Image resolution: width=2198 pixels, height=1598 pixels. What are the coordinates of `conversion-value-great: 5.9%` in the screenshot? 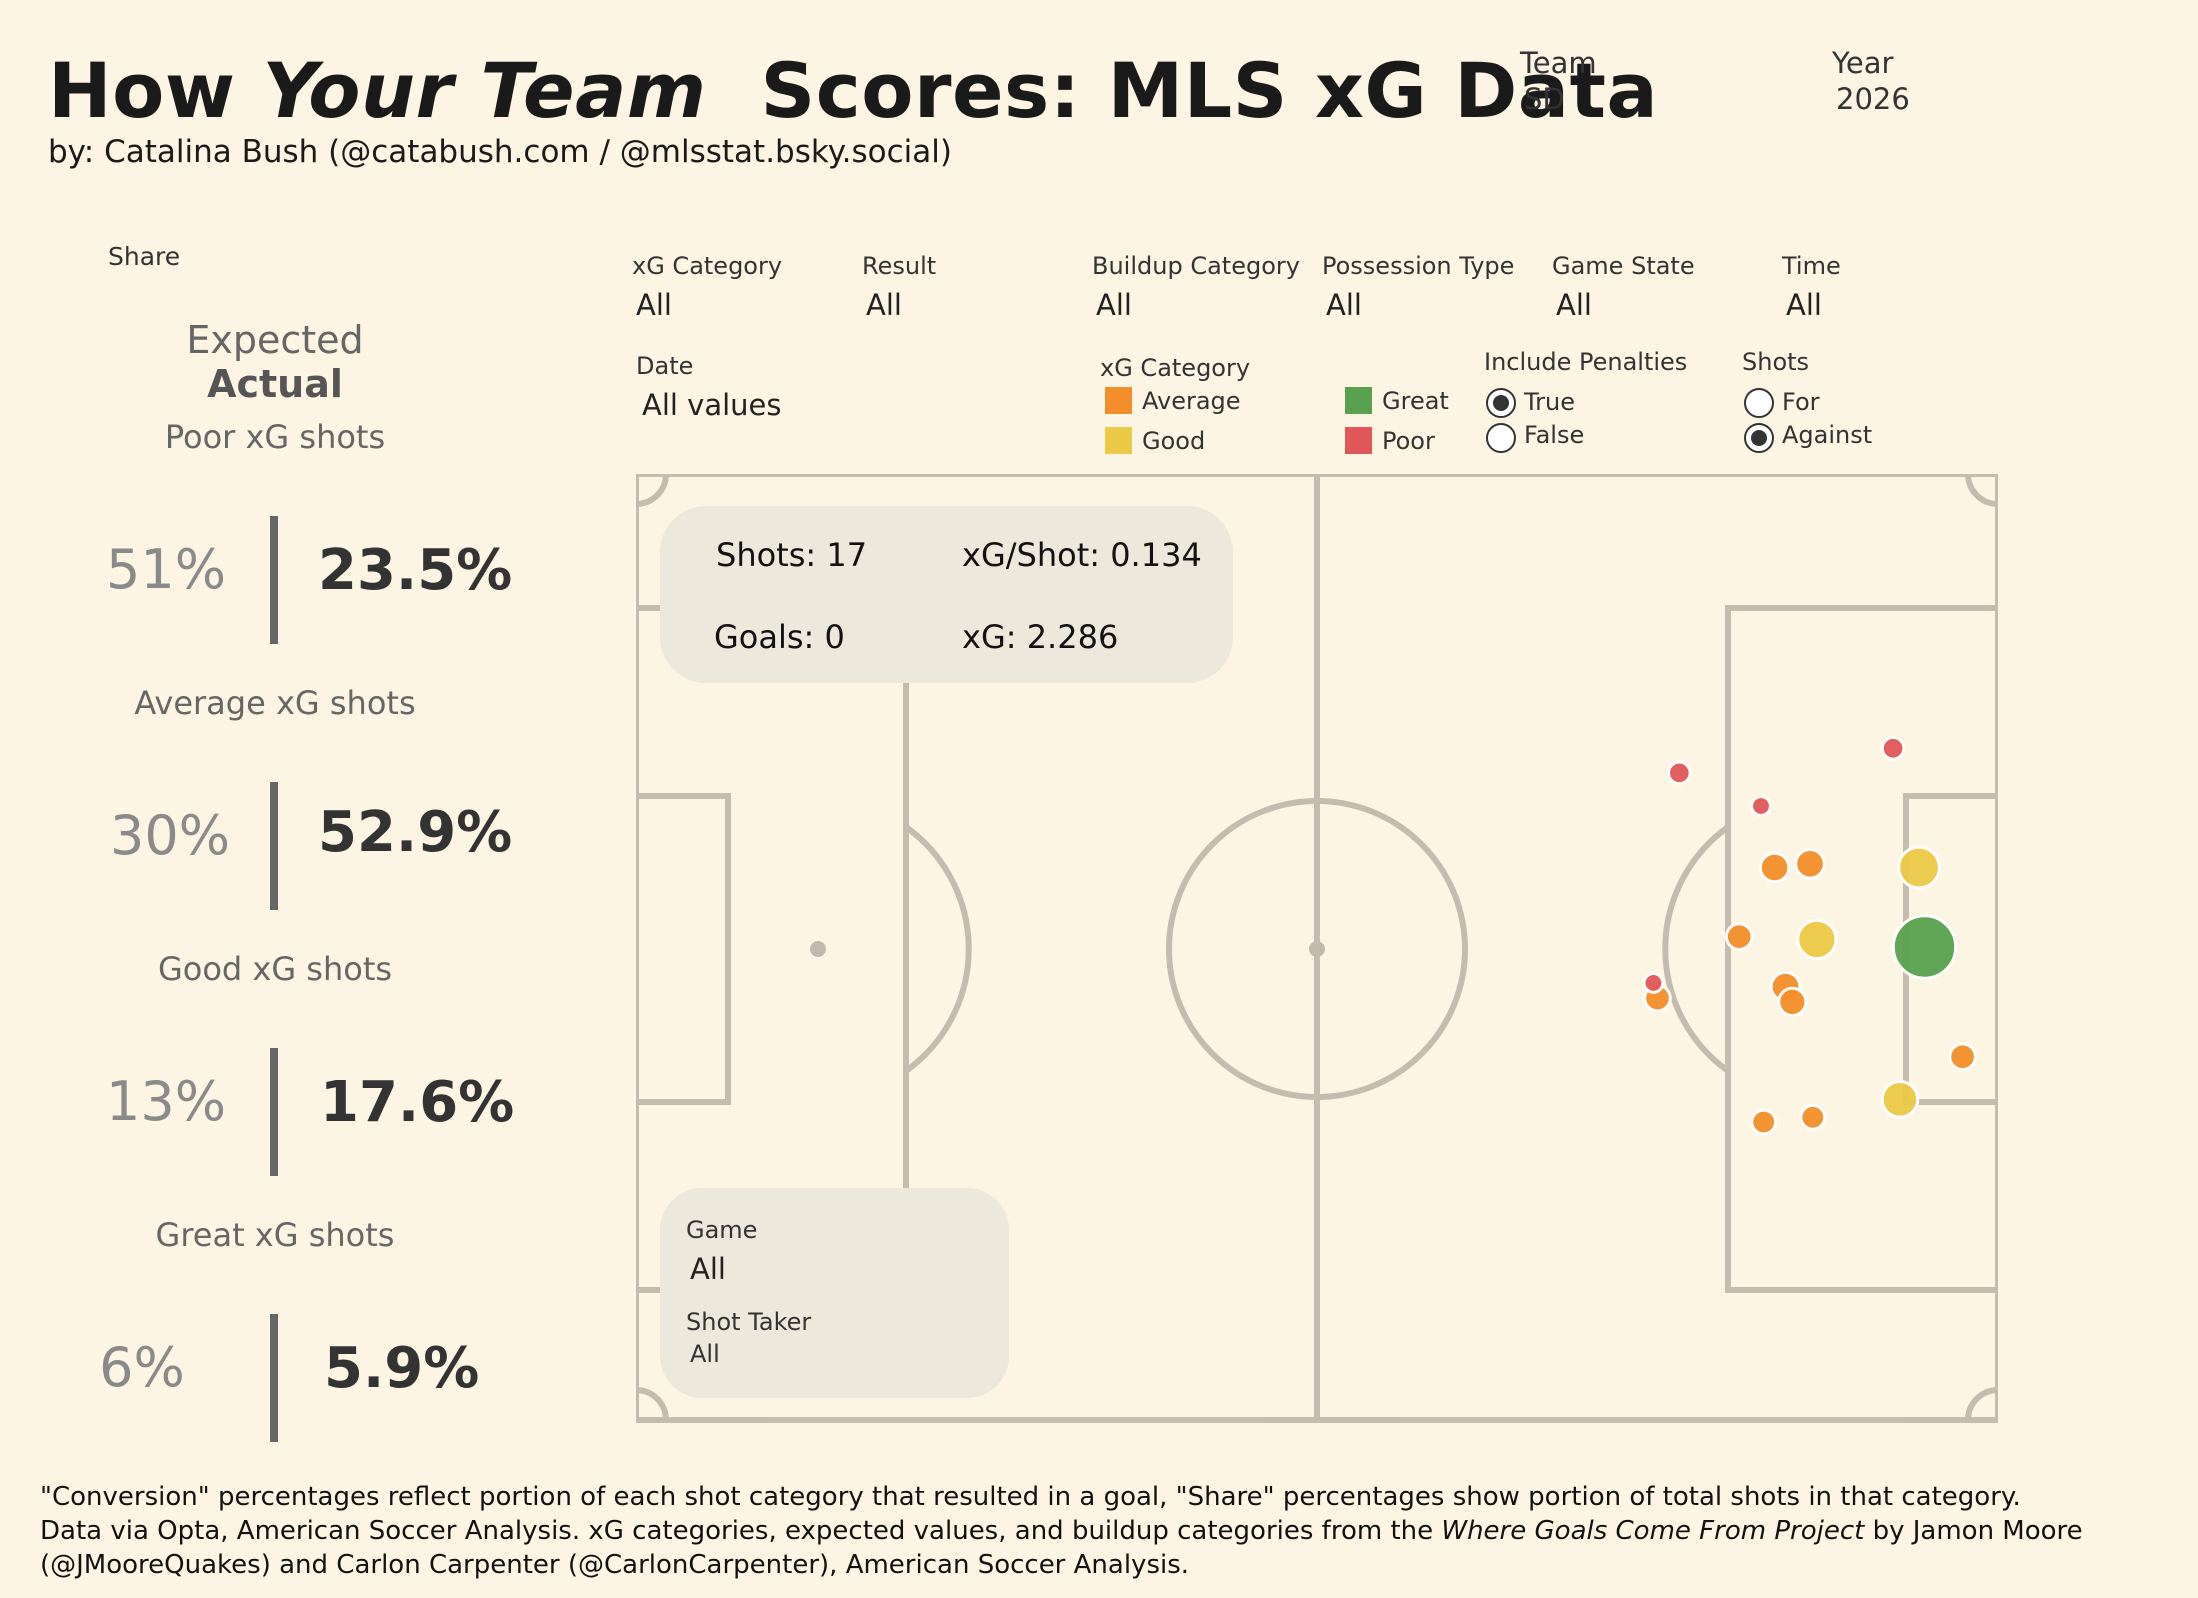 It's located at (402, 1368).